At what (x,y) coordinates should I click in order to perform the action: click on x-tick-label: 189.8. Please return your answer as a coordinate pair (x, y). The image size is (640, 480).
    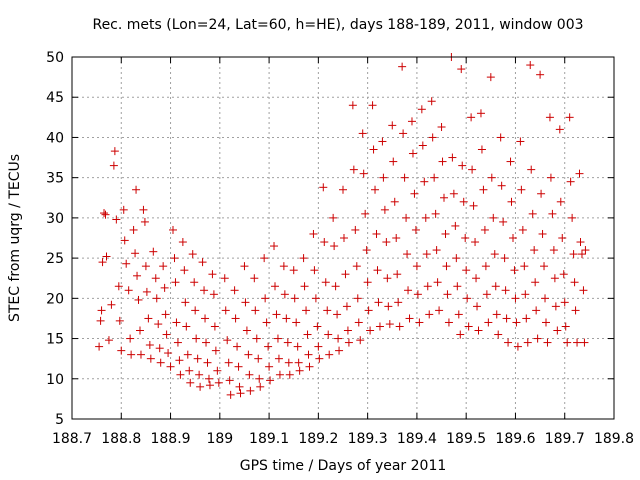
    Looking at the image, I should click on (614, 439).